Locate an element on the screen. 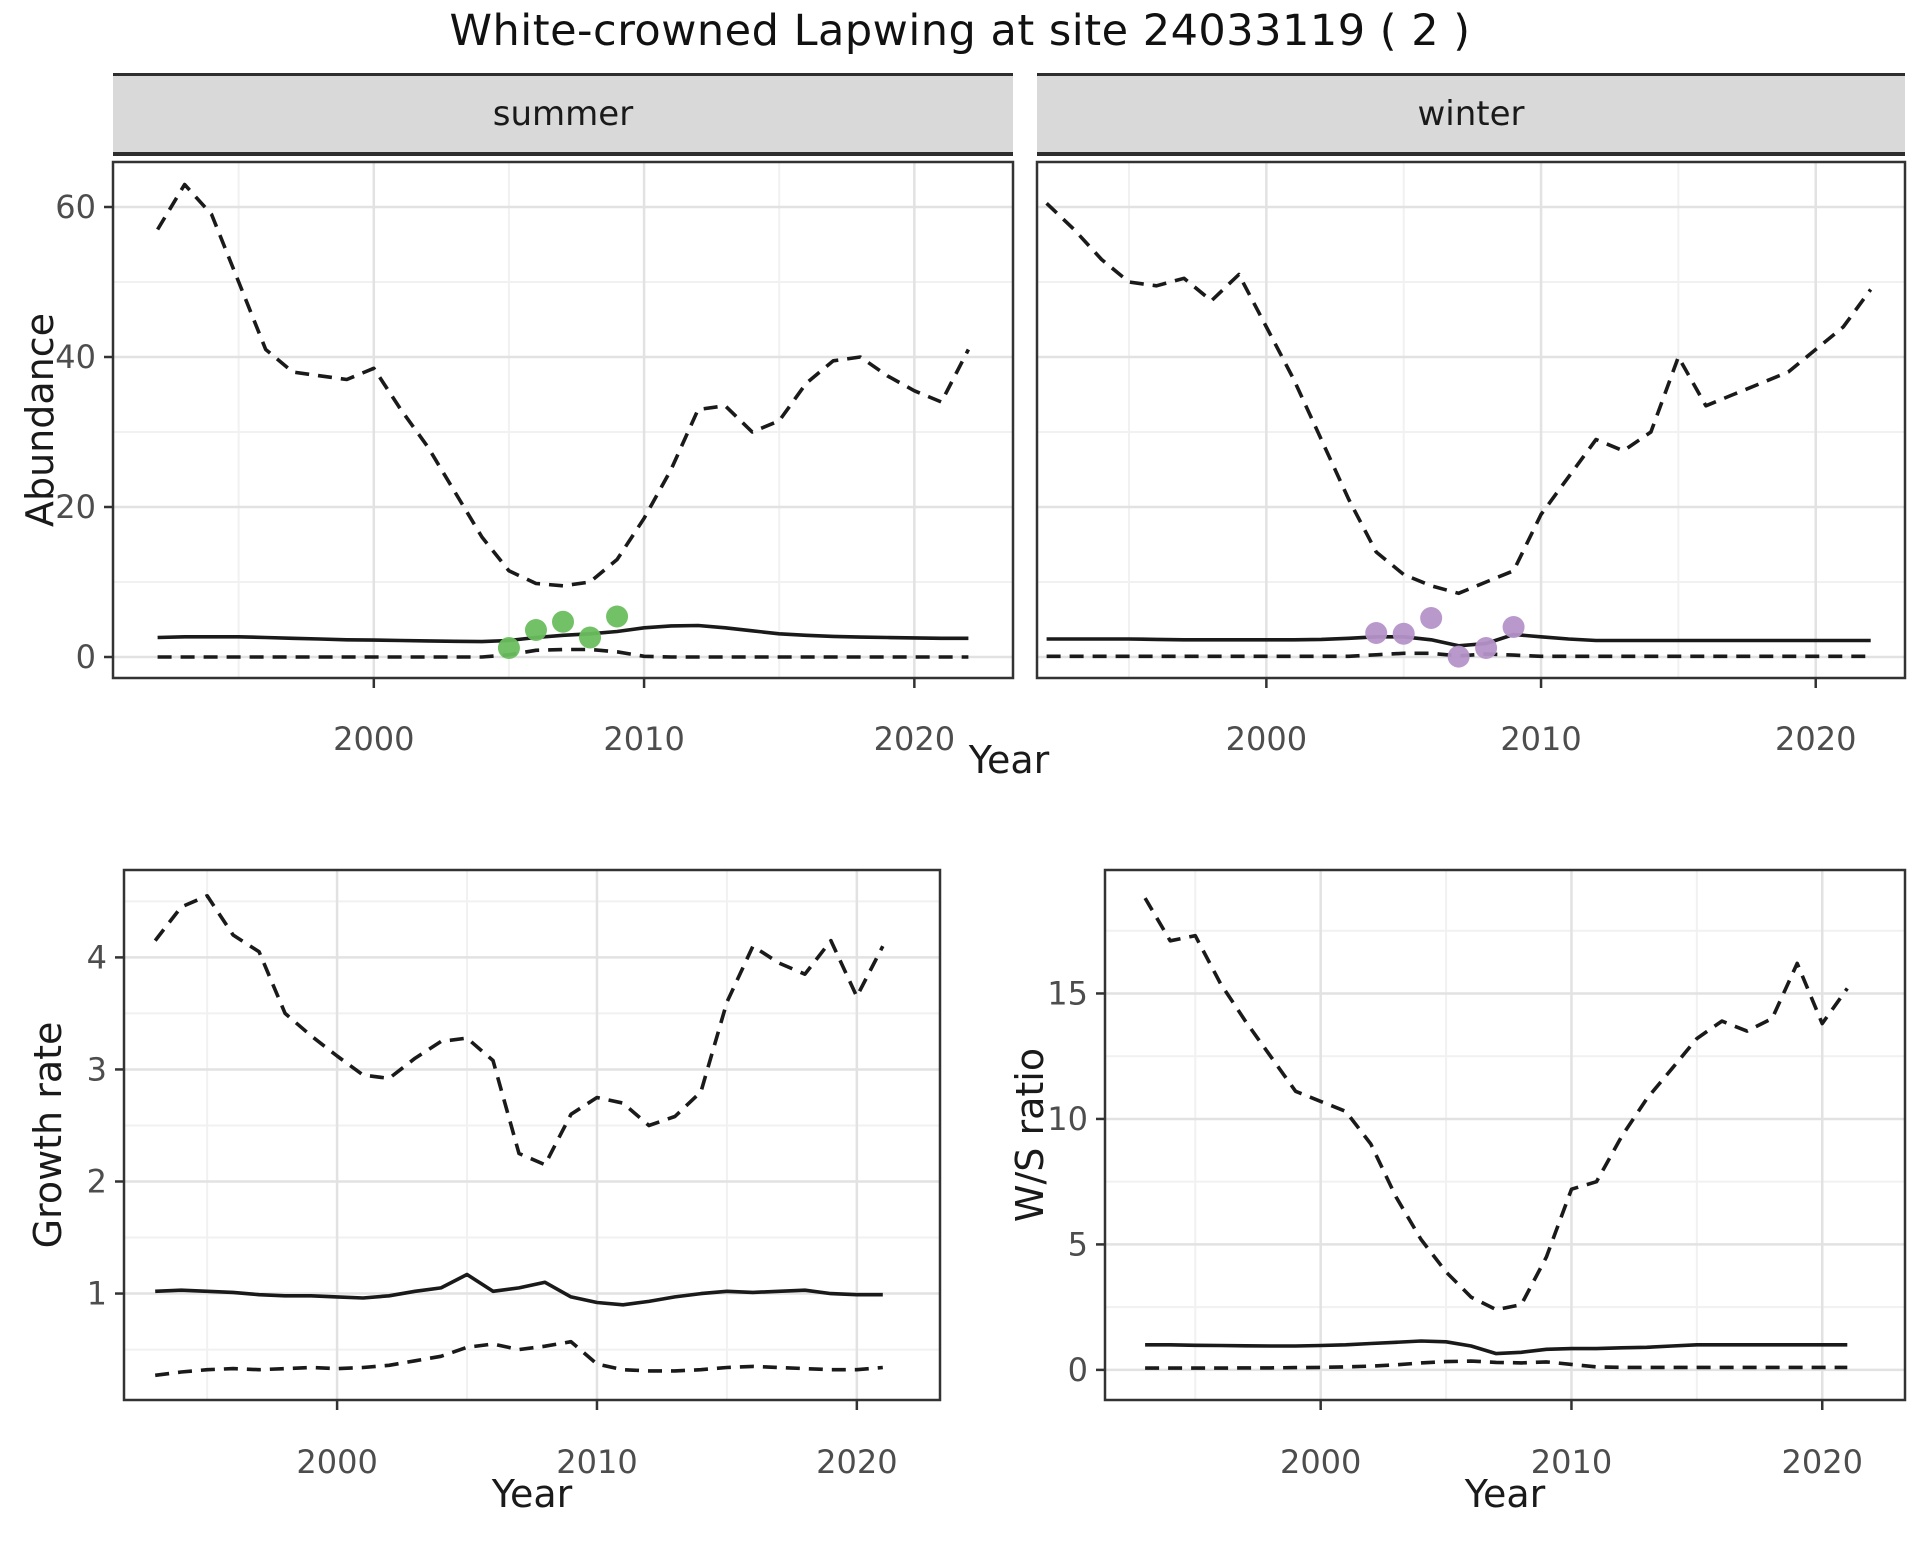  growth_rate-x-tick-label: 2000 is located at coordinates (336, 1462).